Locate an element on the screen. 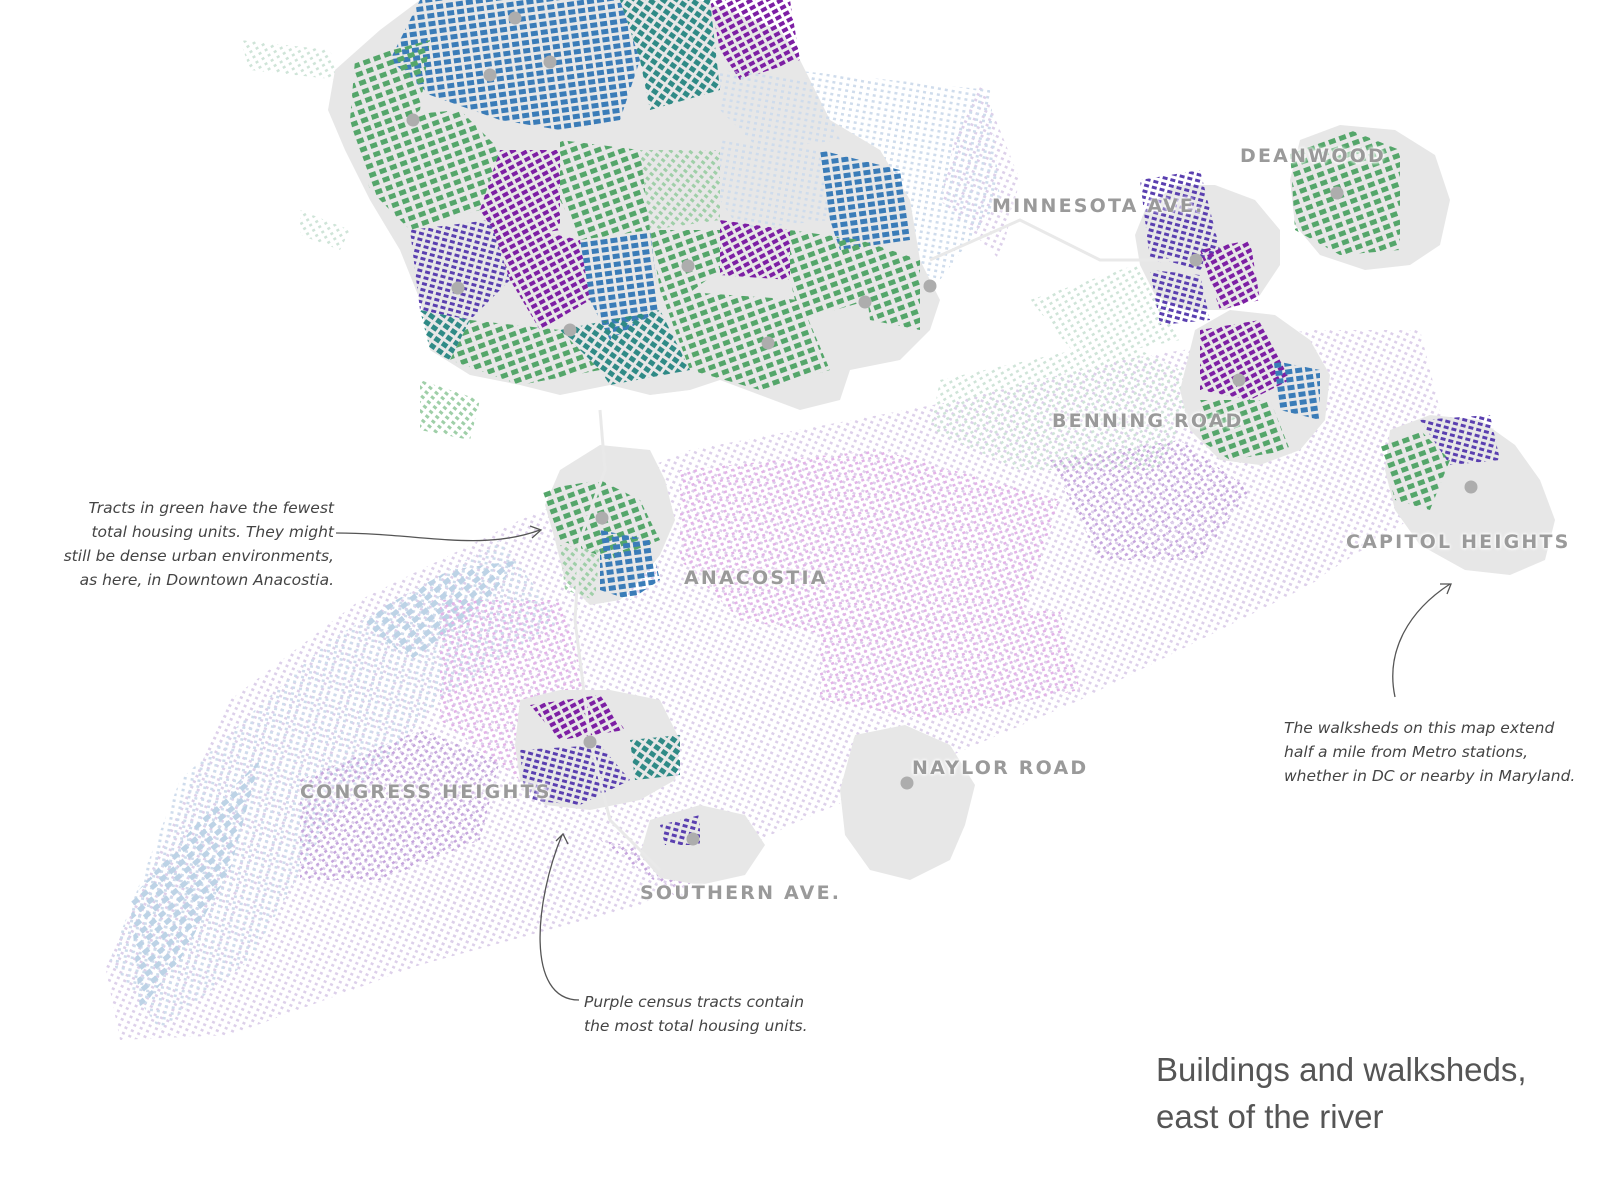 The height and width of the screenshot is (1190, 1600). annotation-line: still be dense urban environments, is located at coordinates (198, 556).